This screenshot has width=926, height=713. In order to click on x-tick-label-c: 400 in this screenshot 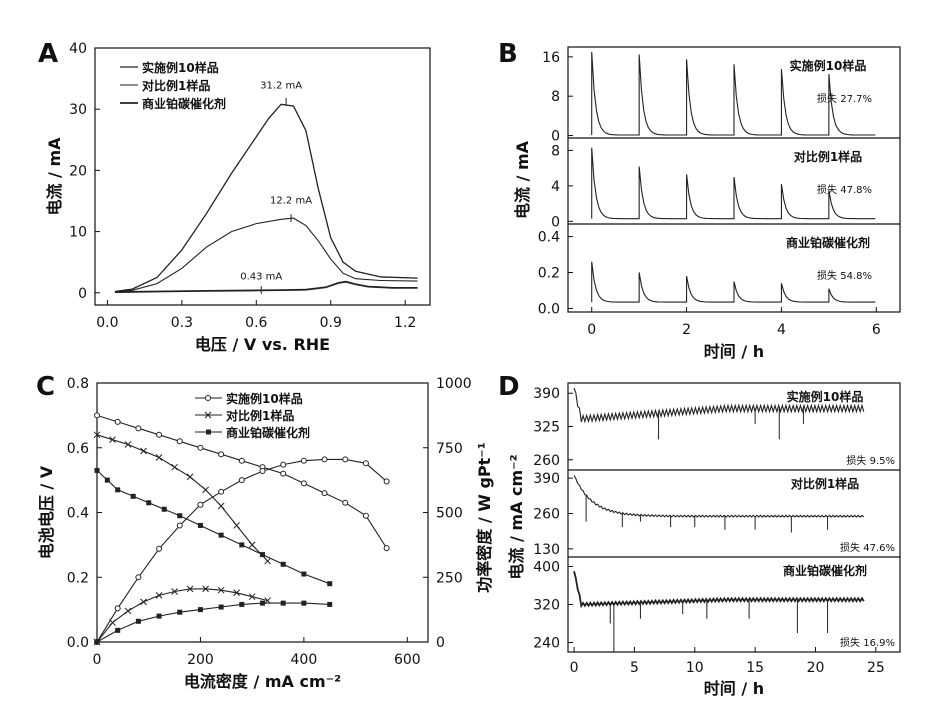, I will do `click(304, 660)`.